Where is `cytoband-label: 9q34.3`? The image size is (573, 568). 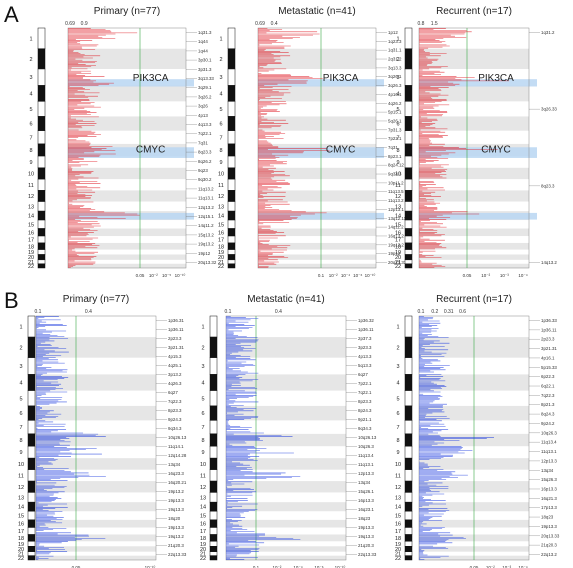 cytoband-label: 9q34.3 is located at coordinates (395, 174).